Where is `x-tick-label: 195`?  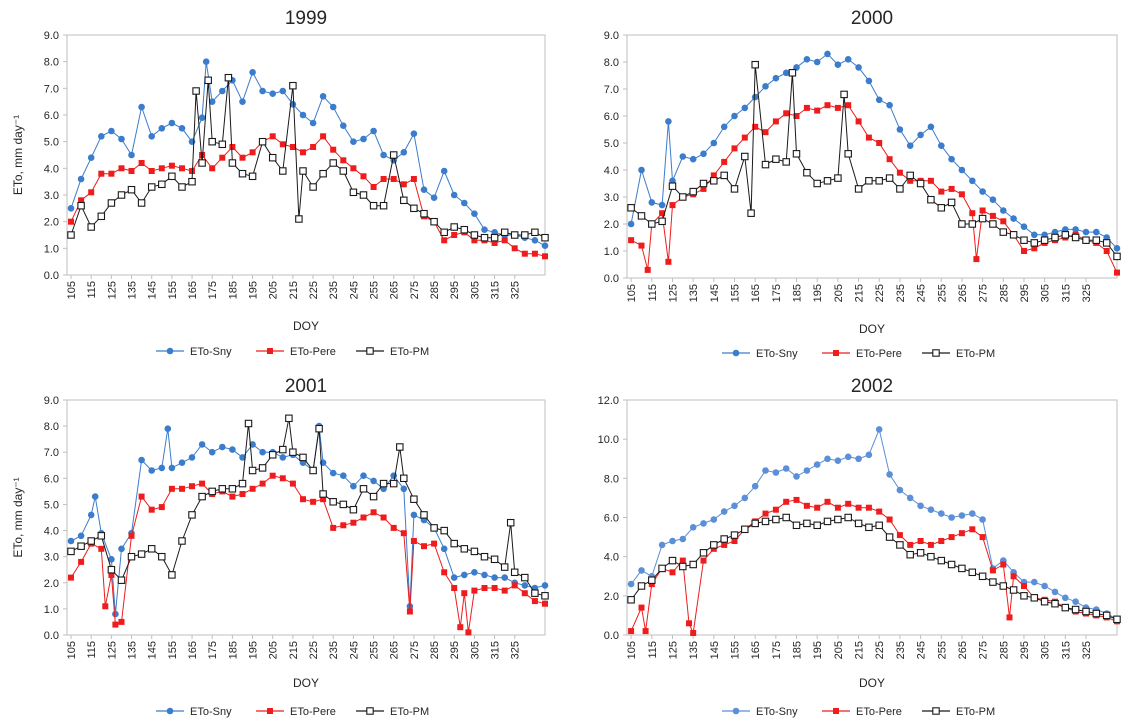 x-tick-label: 195 is located at coordinates (254, 650).